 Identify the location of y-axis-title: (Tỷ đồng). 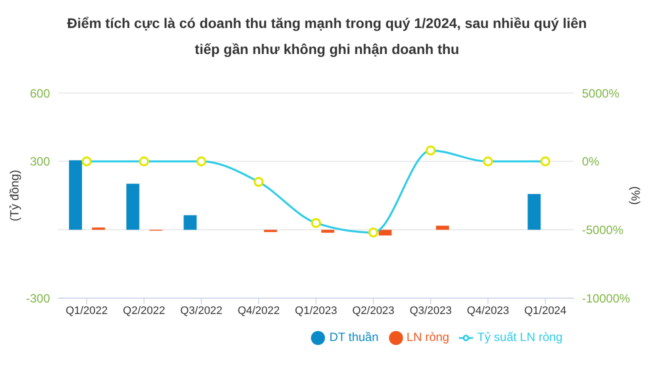
(14, 196).